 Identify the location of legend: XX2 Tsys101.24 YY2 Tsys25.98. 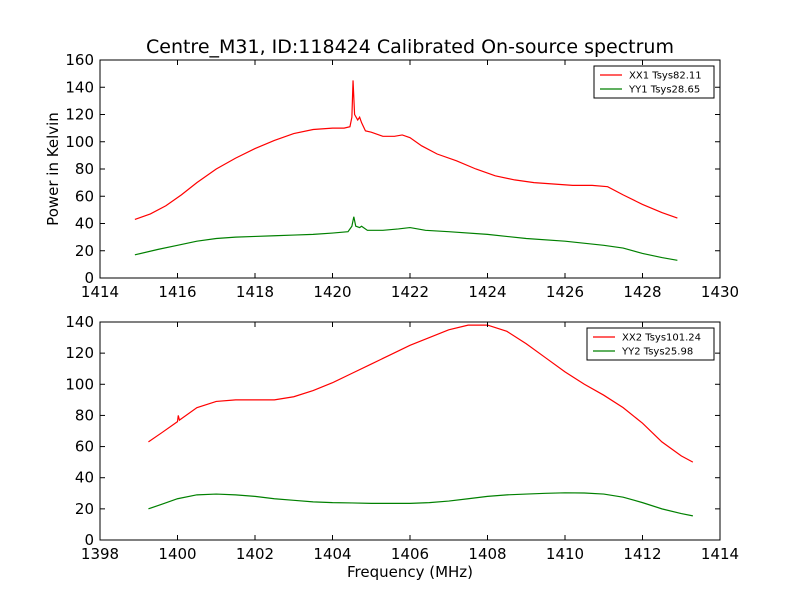
(650, 344).